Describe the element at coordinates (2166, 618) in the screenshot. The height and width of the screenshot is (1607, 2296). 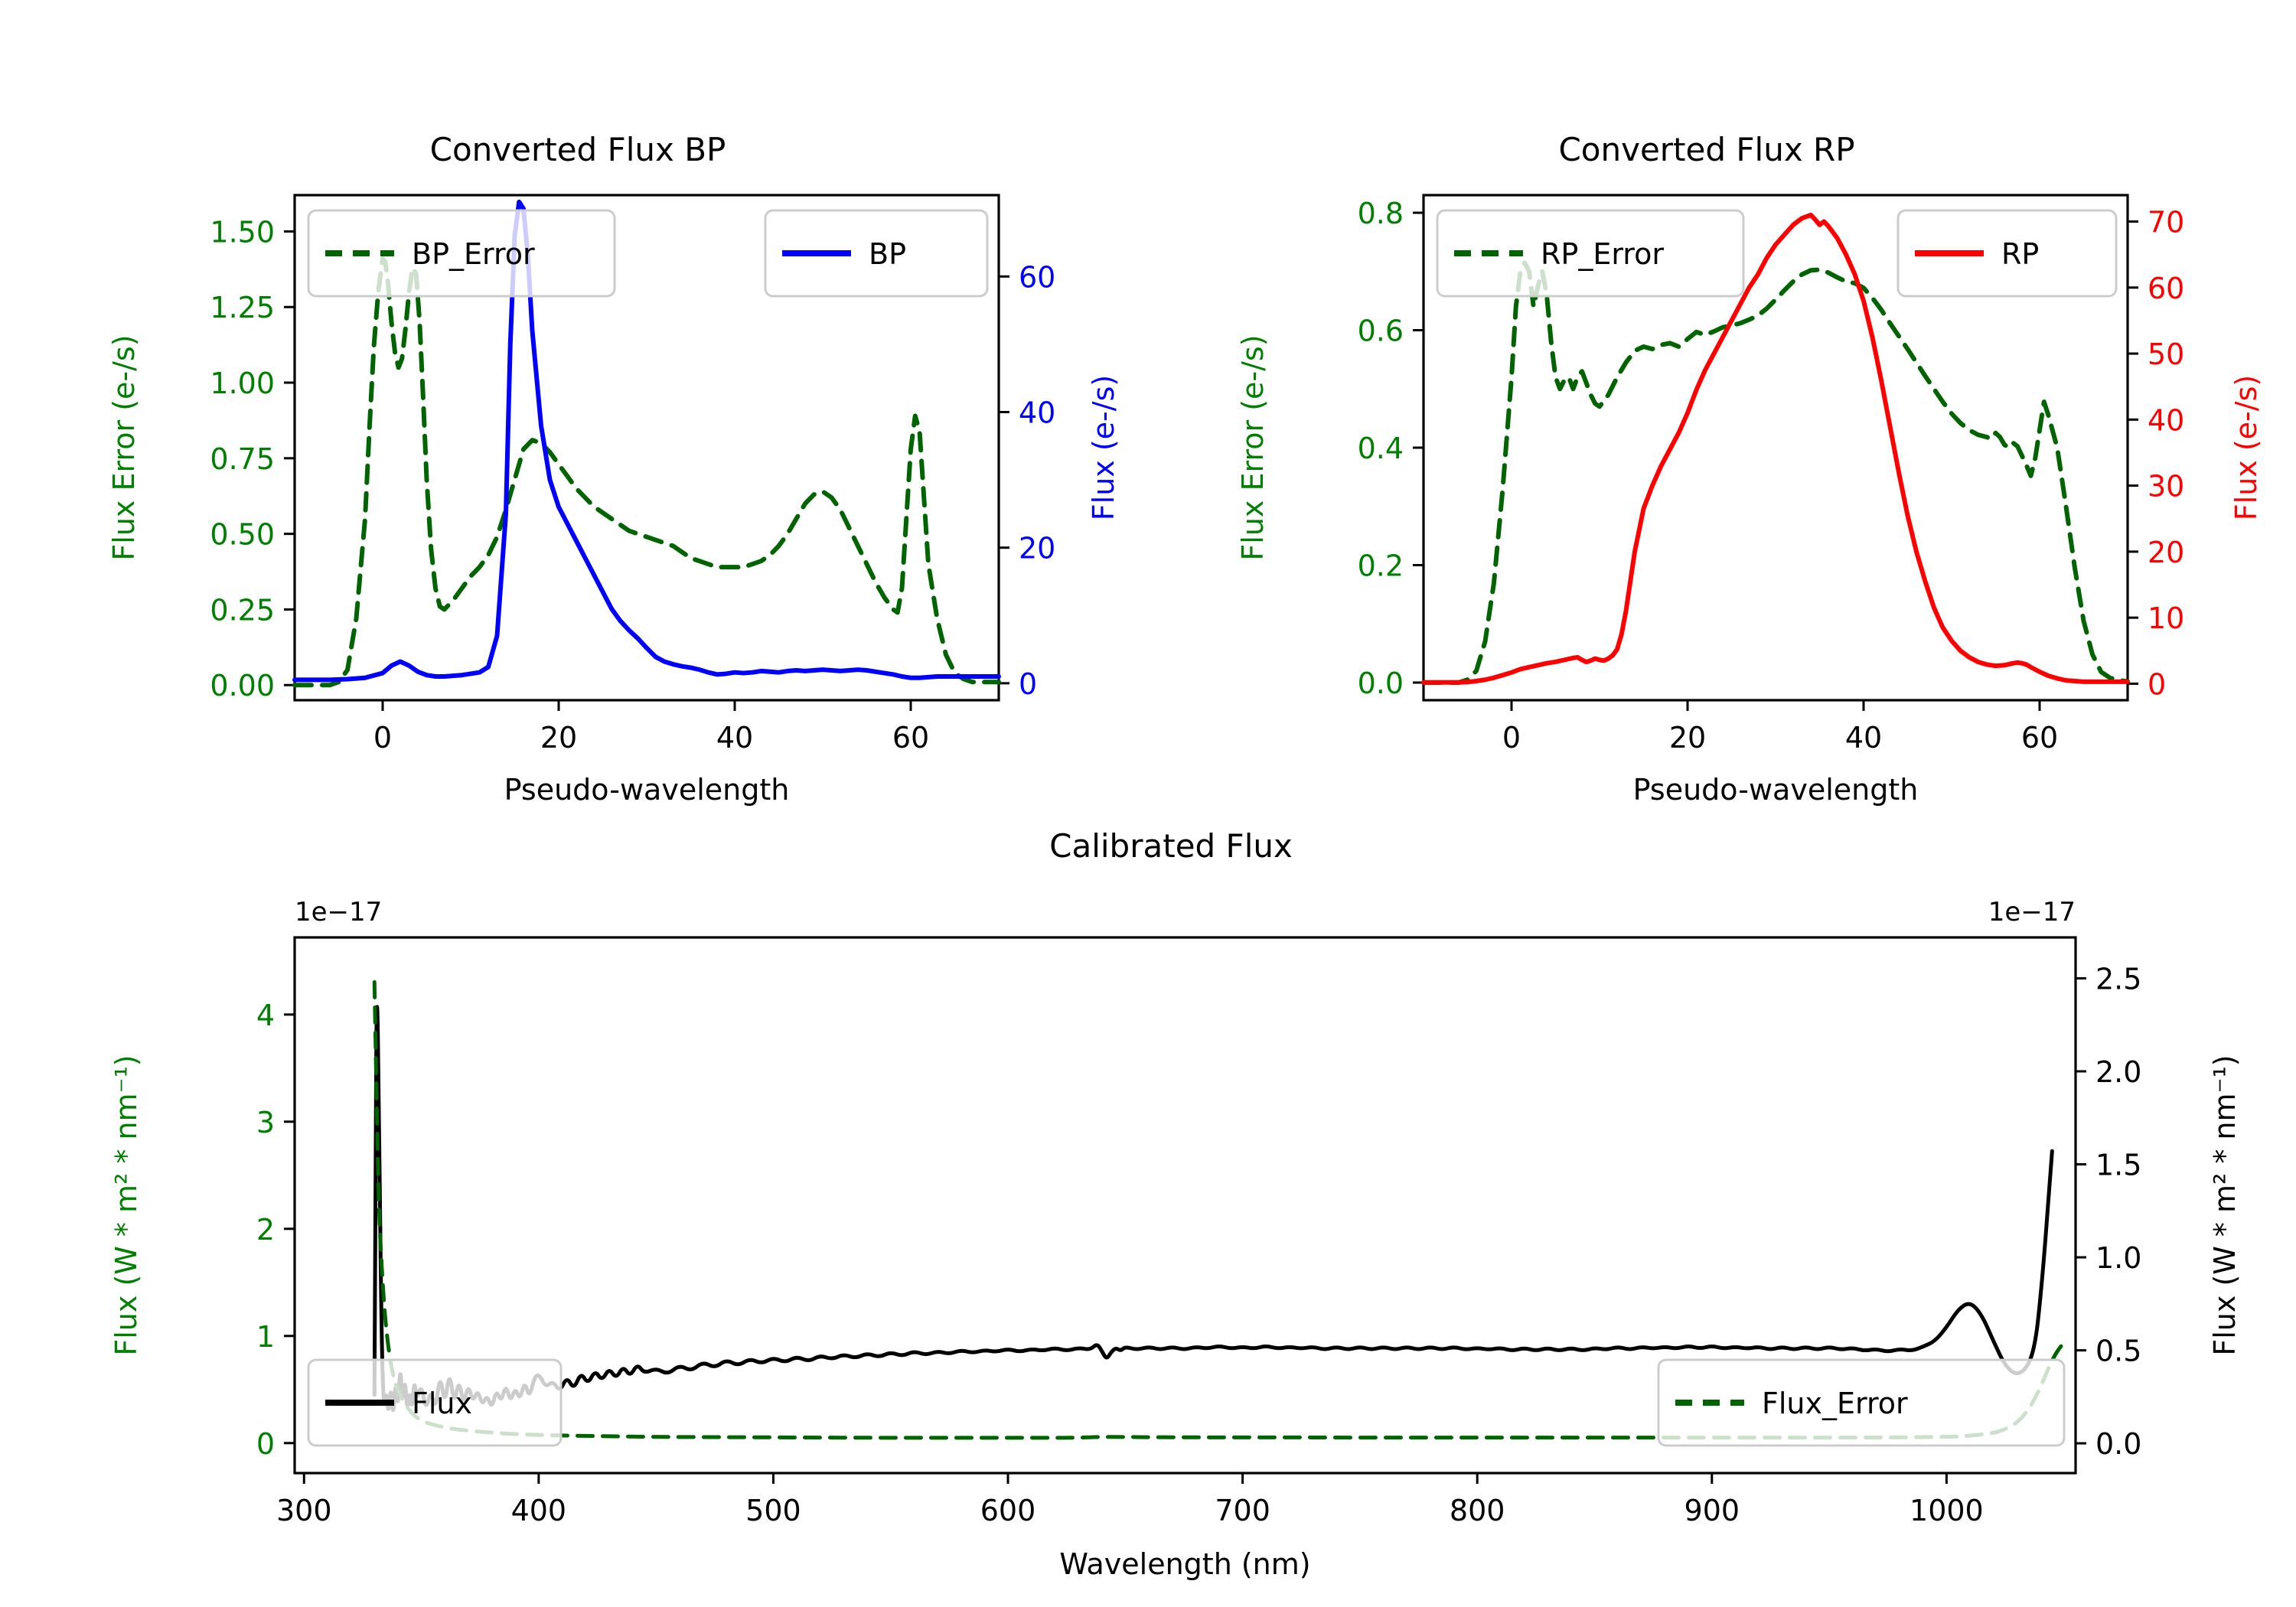
I see `rp-yticklabel-right: 10` at that location.